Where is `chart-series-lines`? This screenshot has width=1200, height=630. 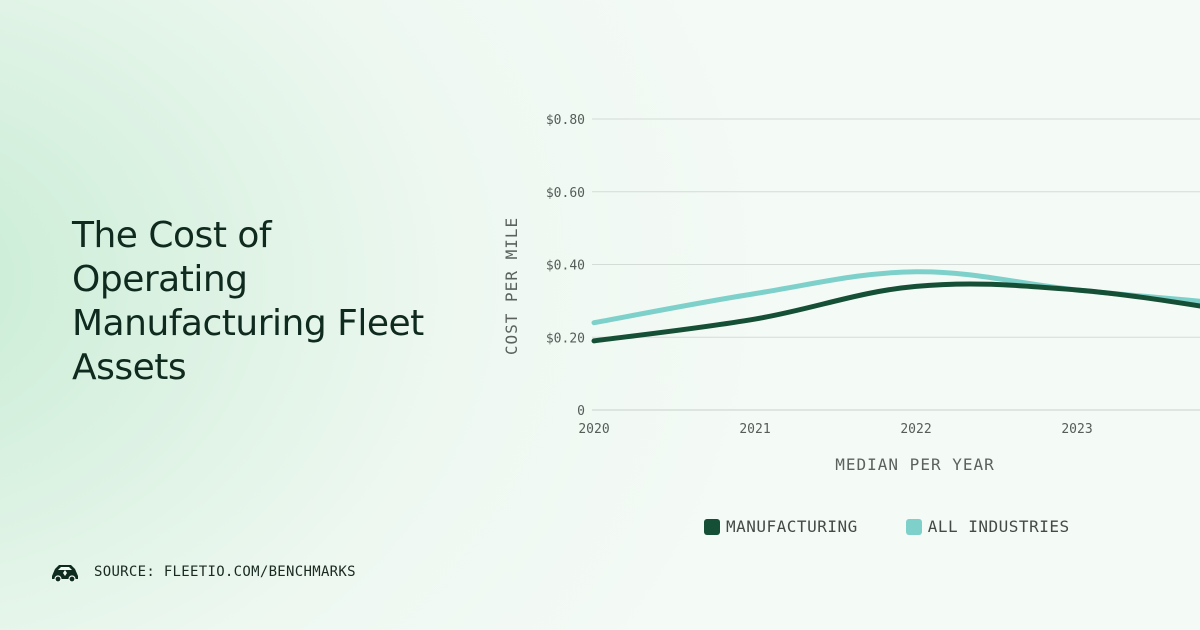 chart-series-lines is located at coordinates (895, 306).